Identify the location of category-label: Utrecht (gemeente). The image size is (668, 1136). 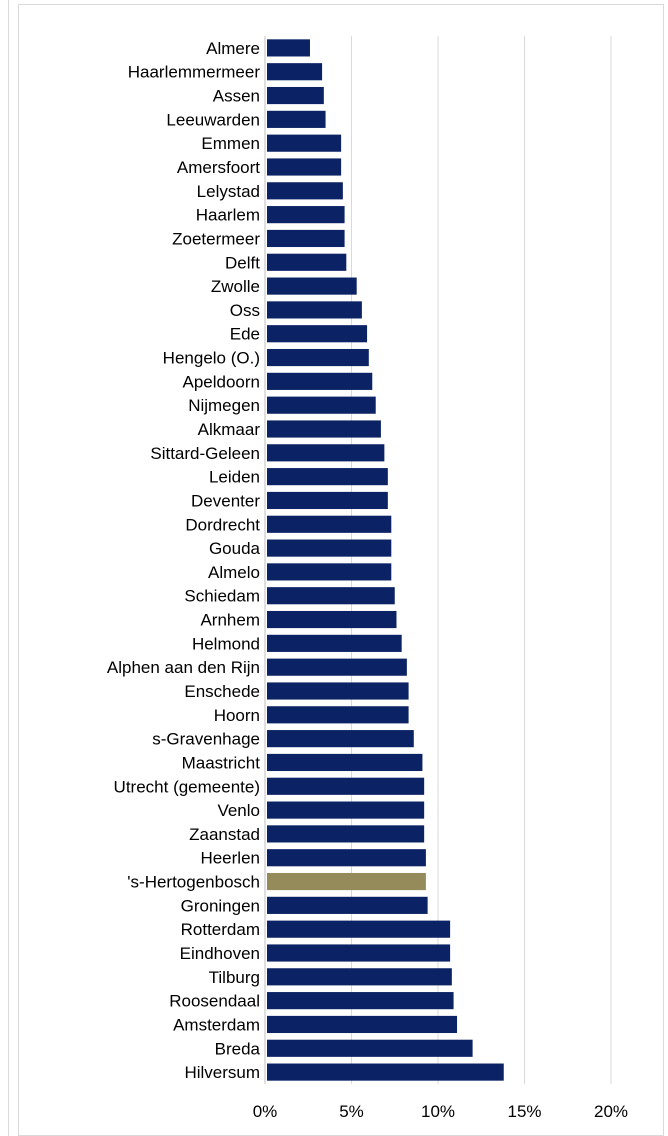
(187, 786).